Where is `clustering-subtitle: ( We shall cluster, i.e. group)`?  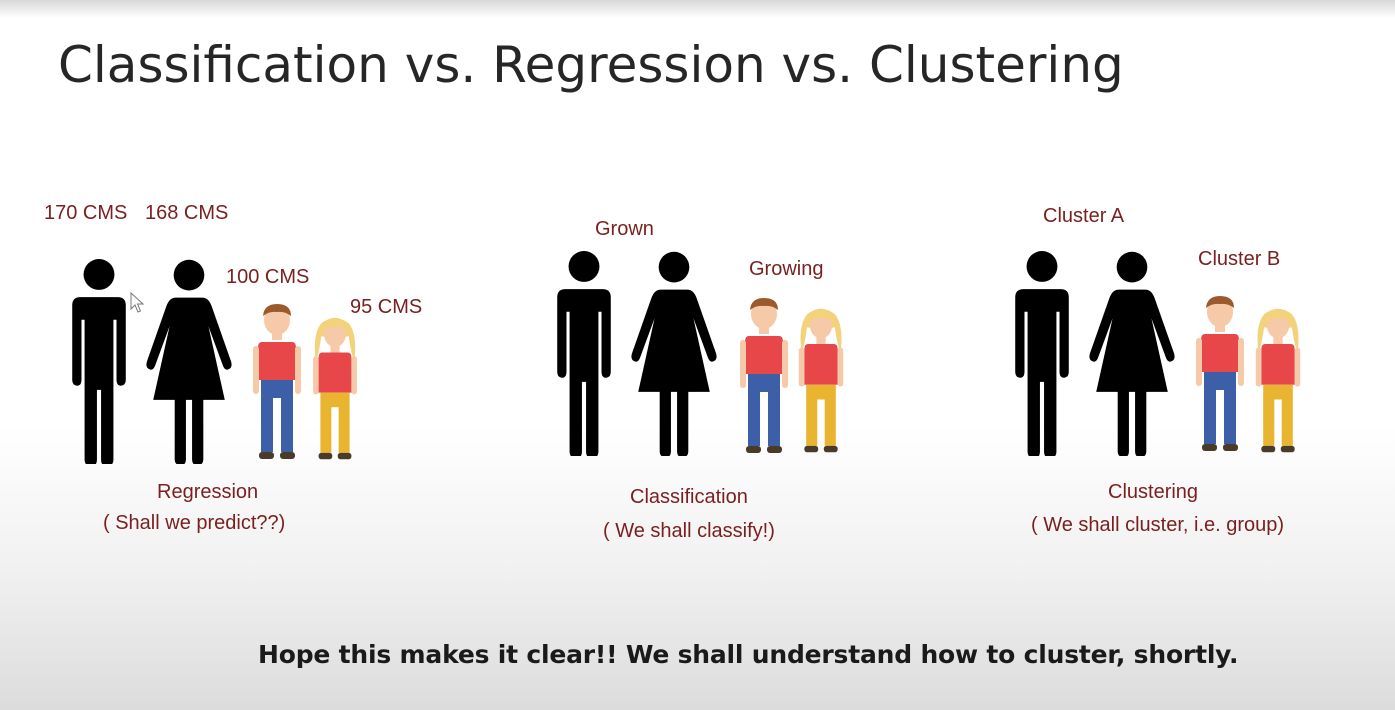
clustering-subtitle: ( We shall cluster, i.e. group) is located at coordinates (1158, 525).